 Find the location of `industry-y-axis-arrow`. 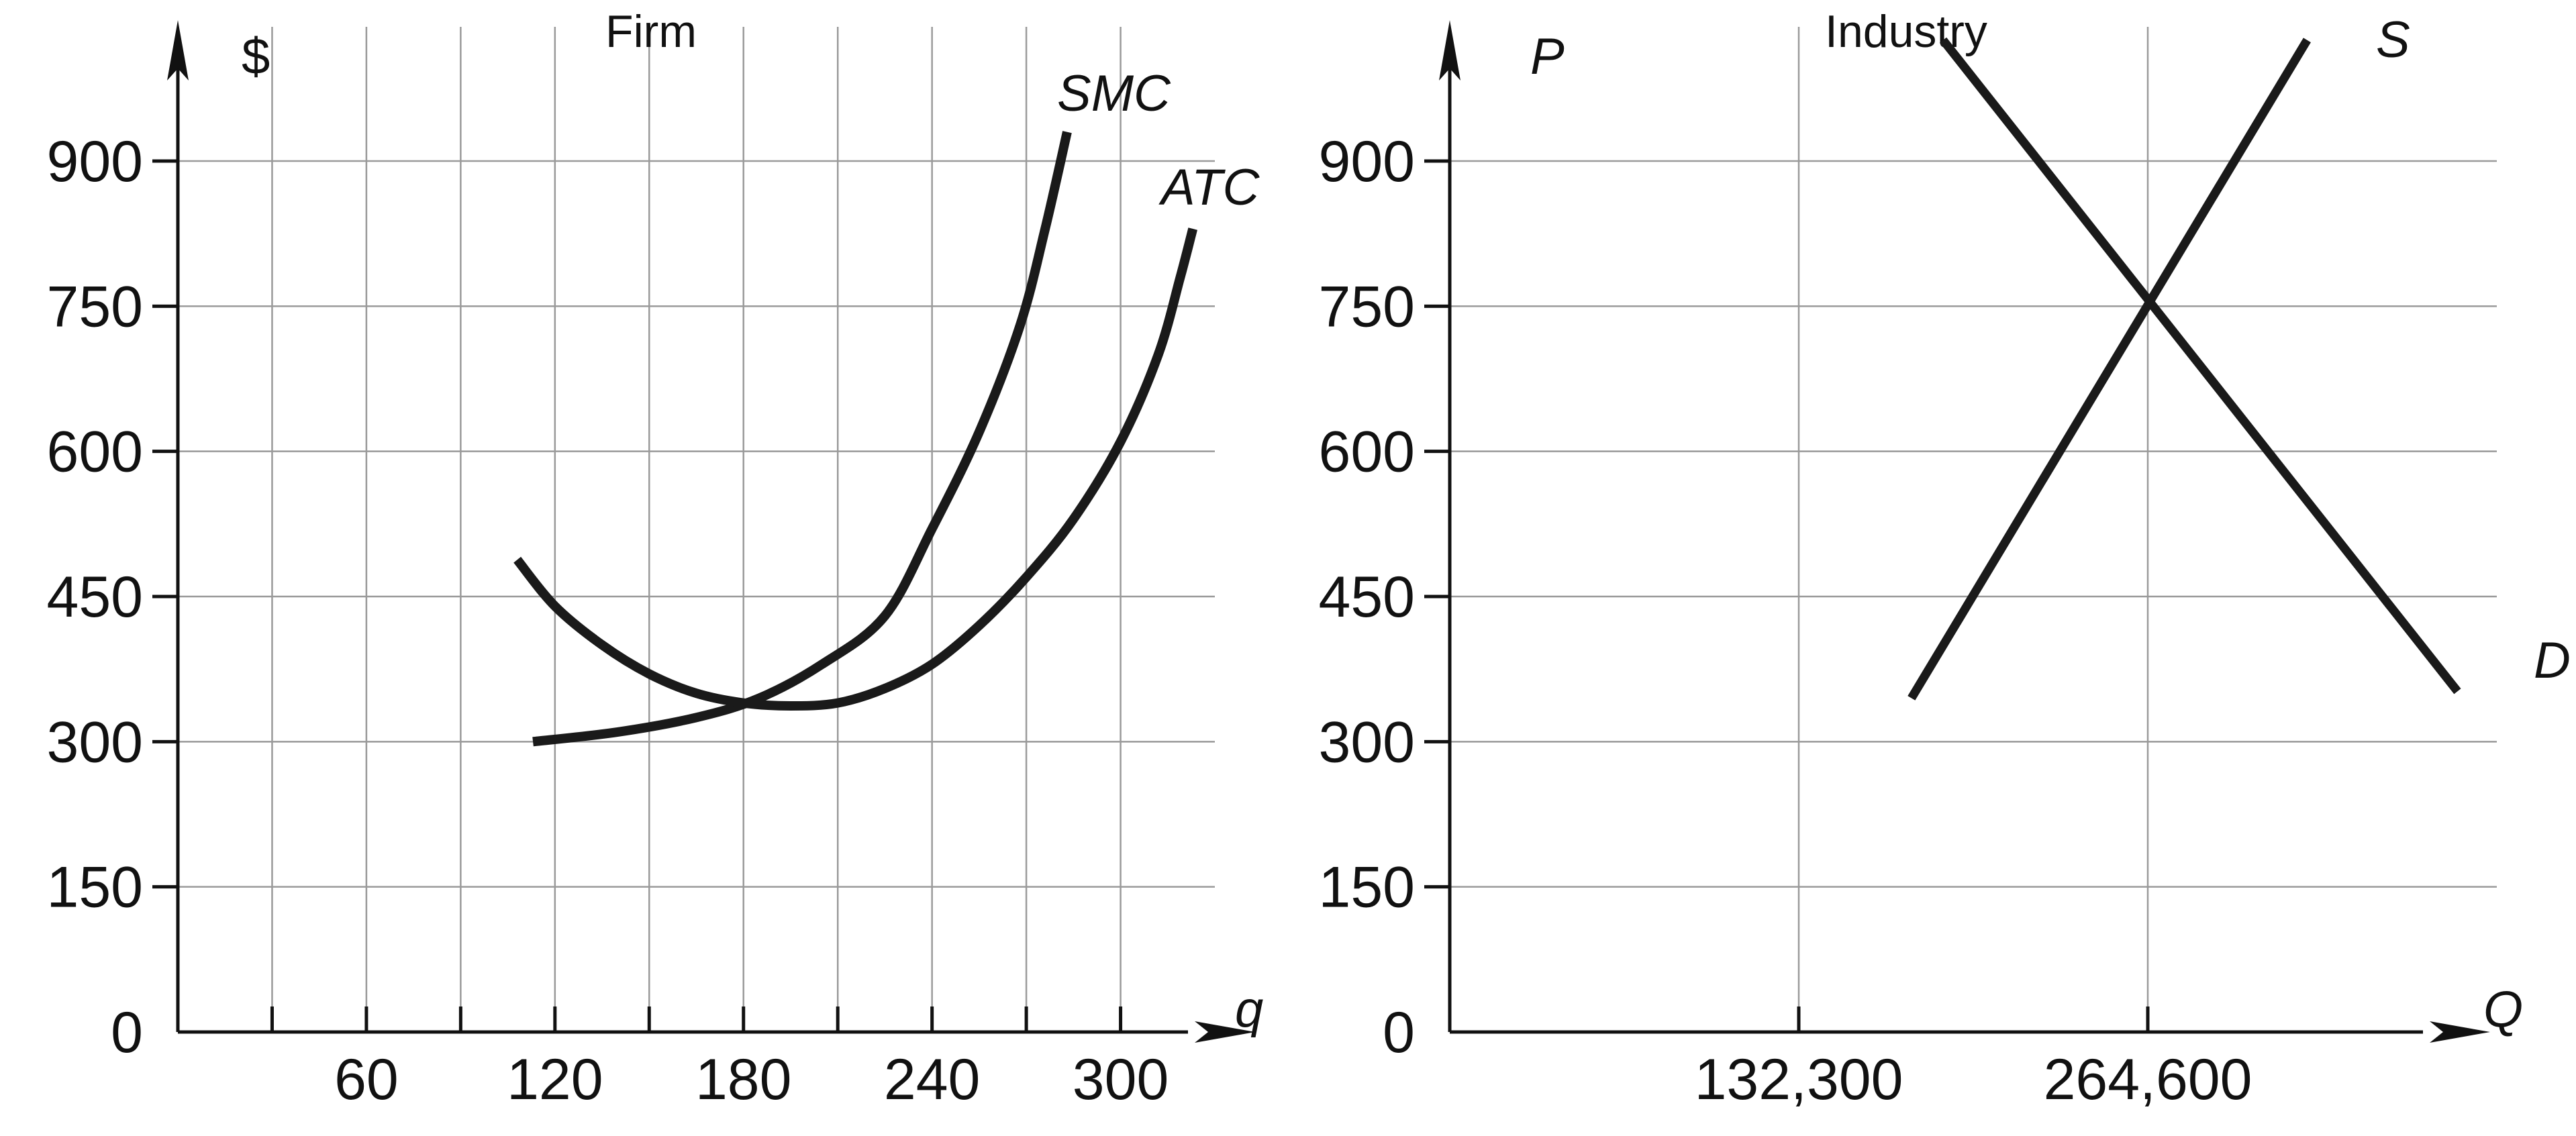

industry-y-axis-arrow is located at coordinates (1449, 50).